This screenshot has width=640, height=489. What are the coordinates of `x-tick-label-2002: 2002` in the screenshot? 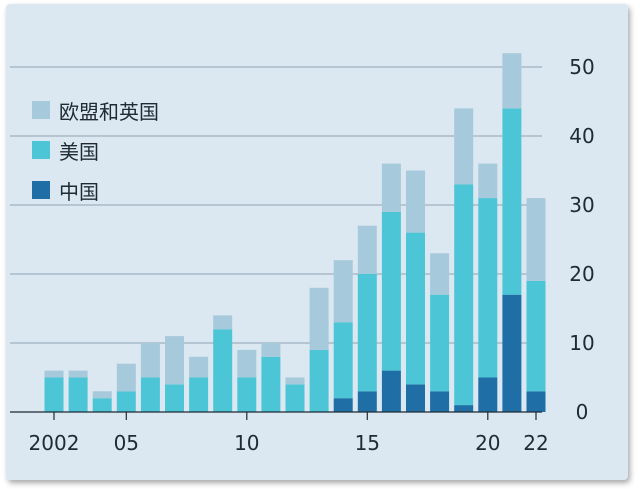 It's located at (54, 443).